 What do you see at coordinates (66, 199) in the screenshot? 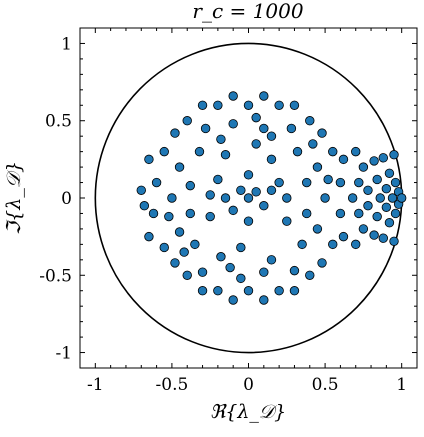
I see `y-tick-label: 0` at bounding box center [66, 199].